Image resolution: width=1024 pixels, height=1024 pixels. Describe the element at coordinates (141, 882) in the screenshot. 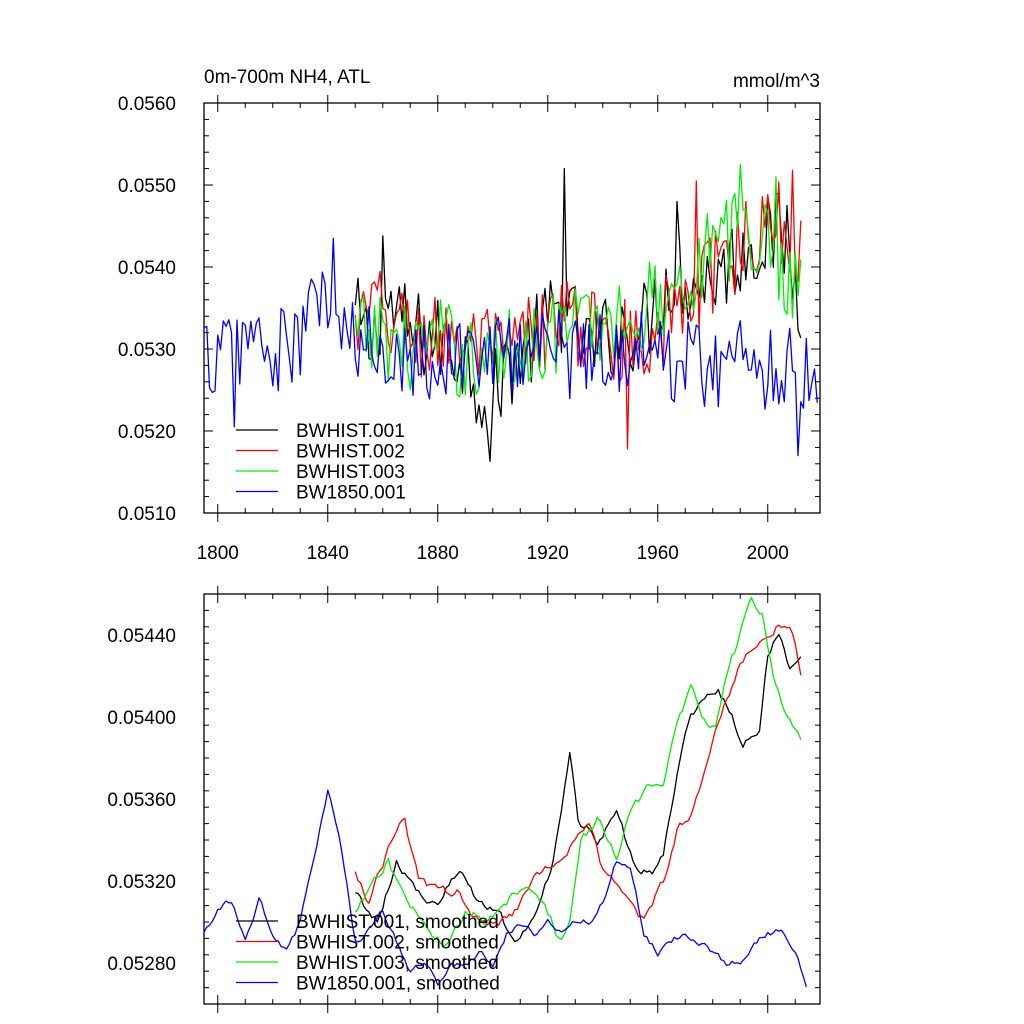

I see `bot-ytick-label: 0.05320` at that location.